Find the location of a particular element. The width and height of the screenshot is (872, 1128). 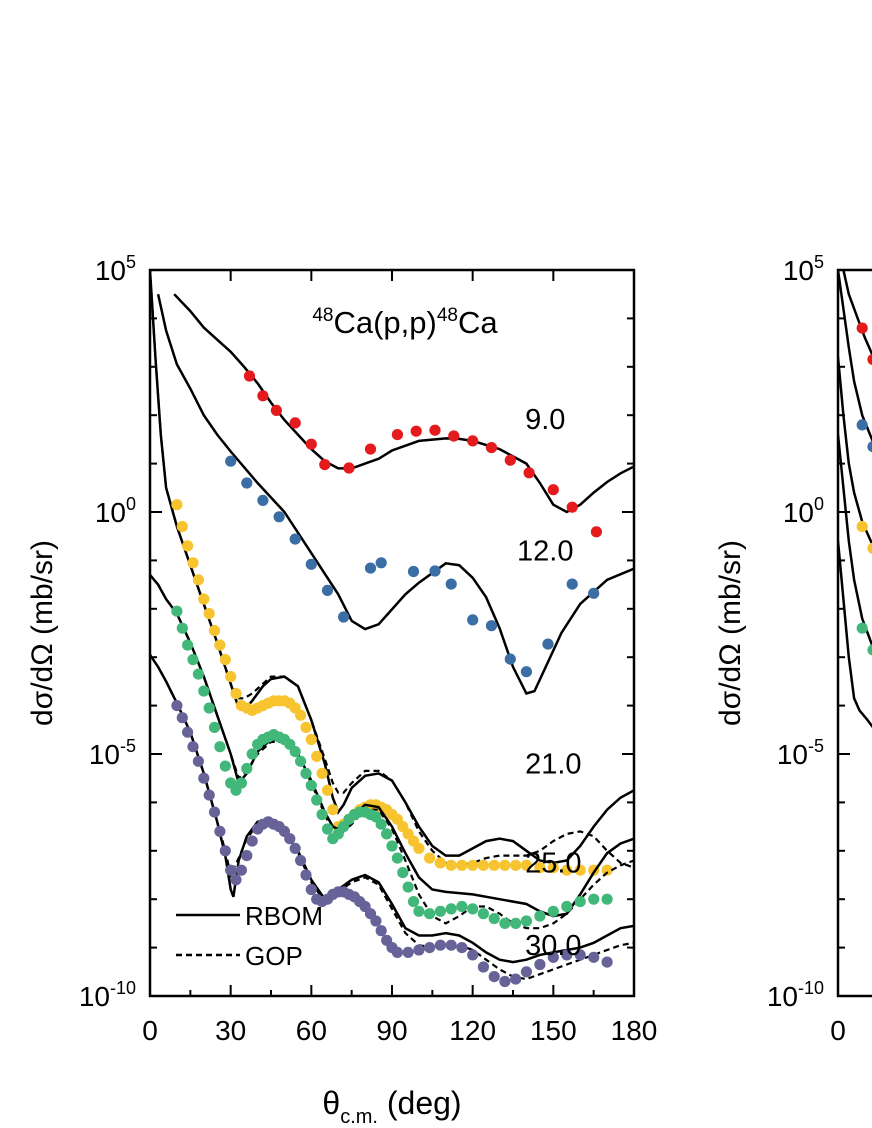

right-y-ticks: 105 100 10-5 10-10 is located at coordinates (808, 632).